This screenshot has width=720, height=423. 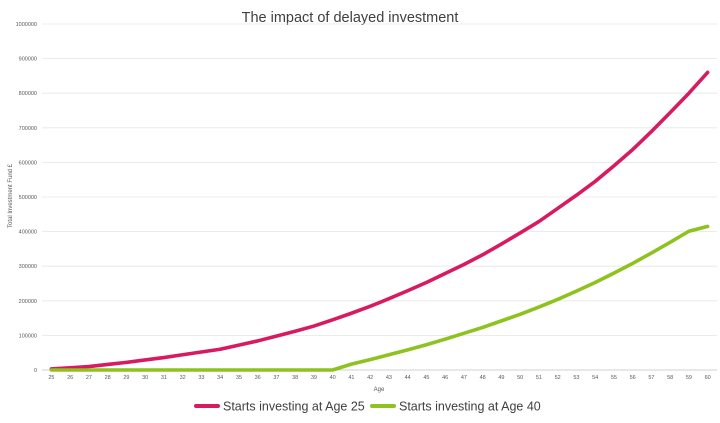 I want to click on x-tick-label: 49, so click(x=501, y=378).